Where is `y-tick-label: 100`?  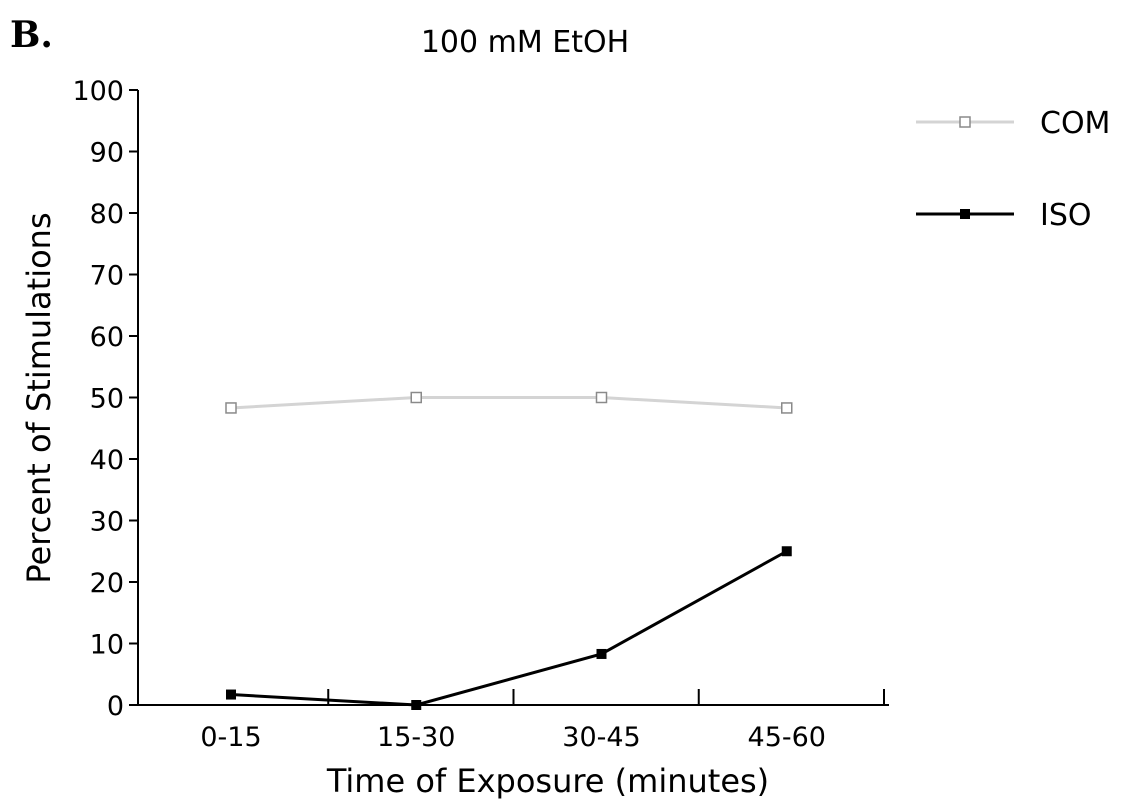 y-tick-label: 100 is located at coordinates (98, 91).